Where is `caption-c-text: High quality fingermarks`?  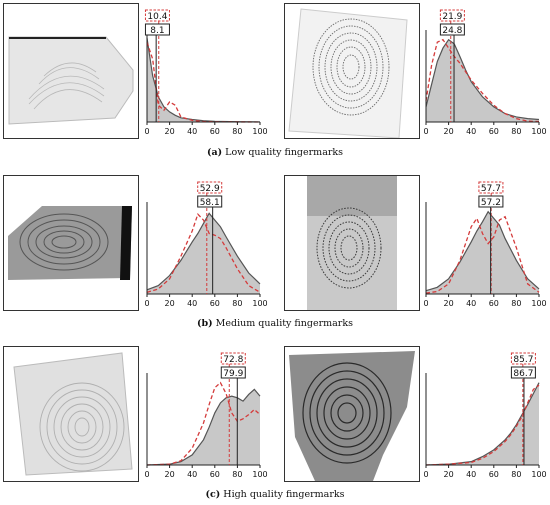
caption-c-text: High quality fingermarks is located at coordinates (284, 494).